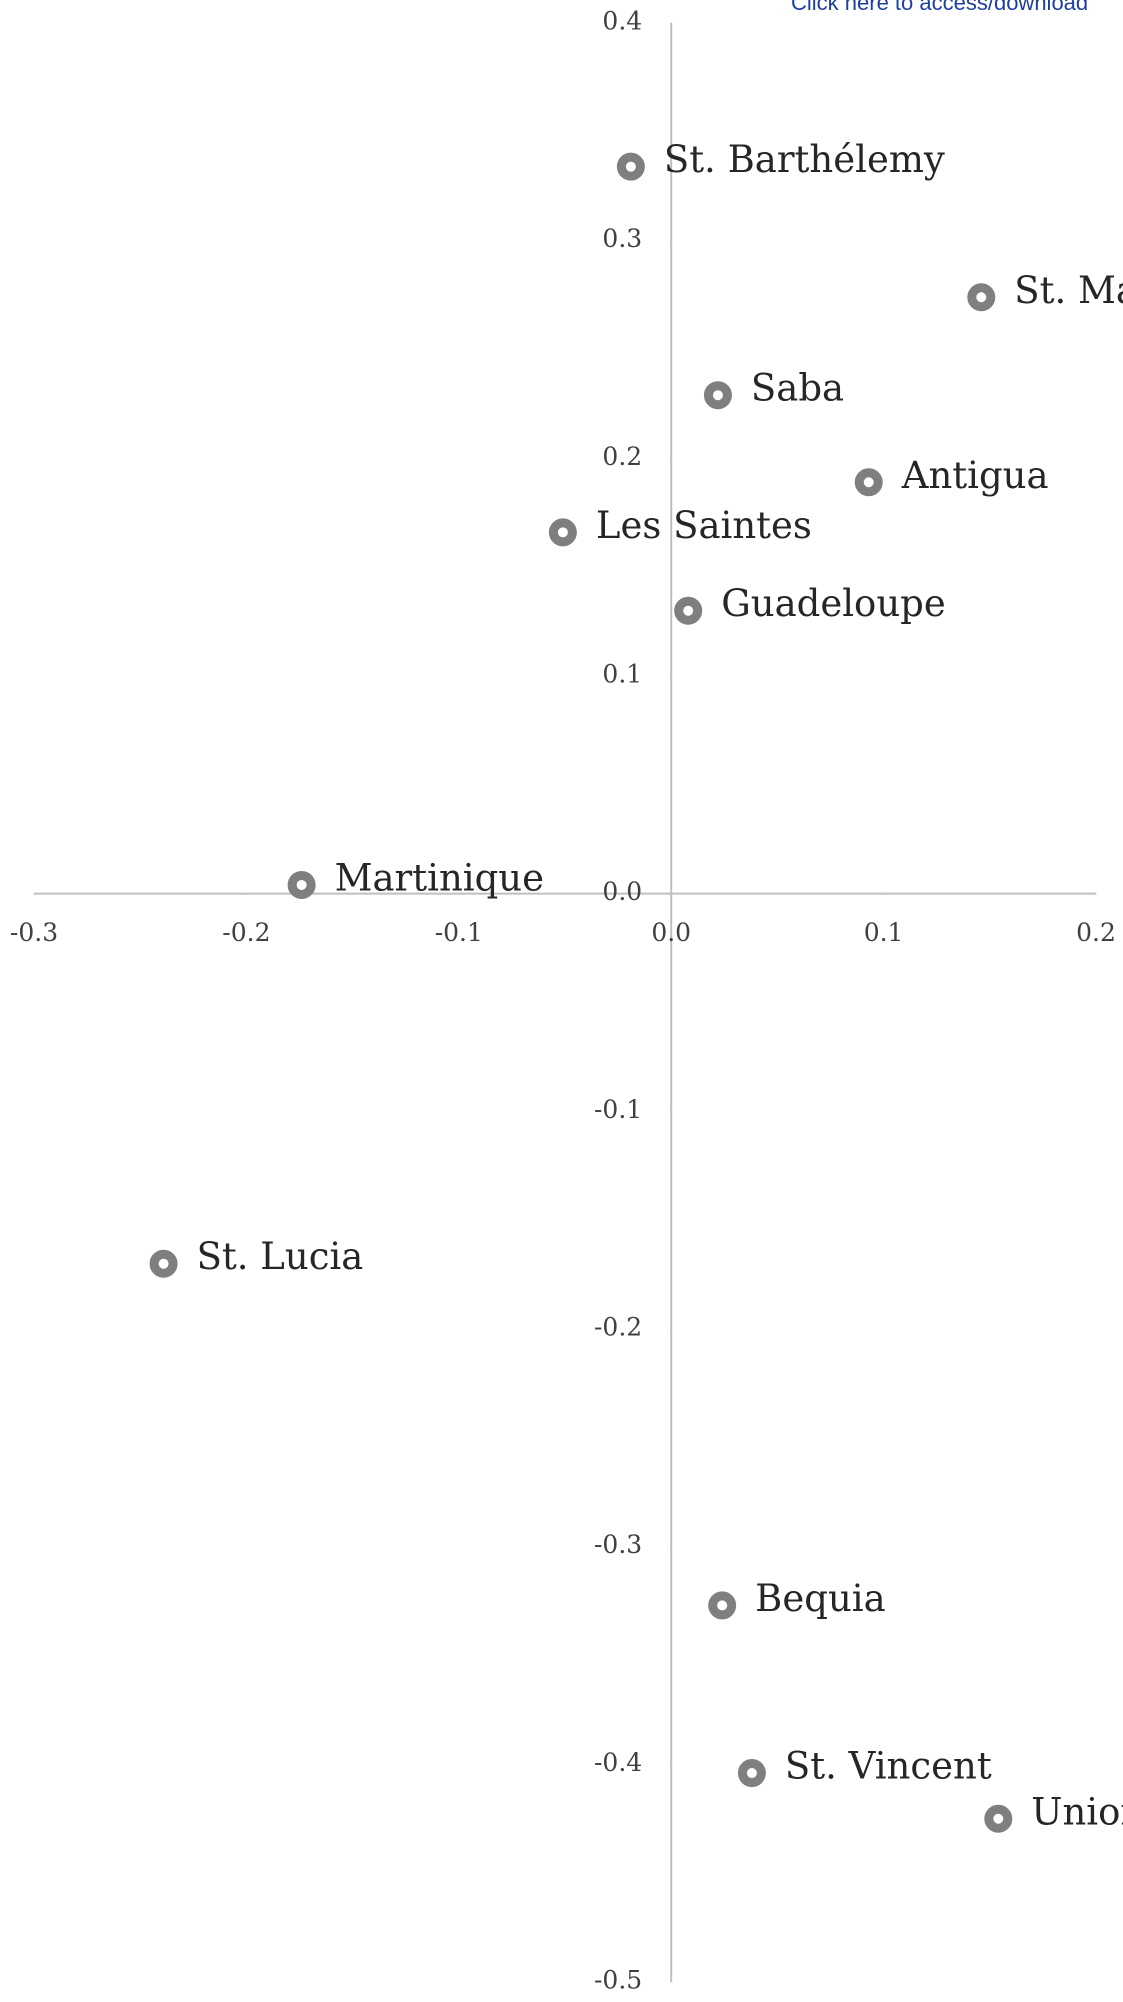 This screenshot has width=1123, height=2002. Describe the element at coordinates (618, 1980) in the screenshot. I see `y-tick-label: -0.5` at that location.